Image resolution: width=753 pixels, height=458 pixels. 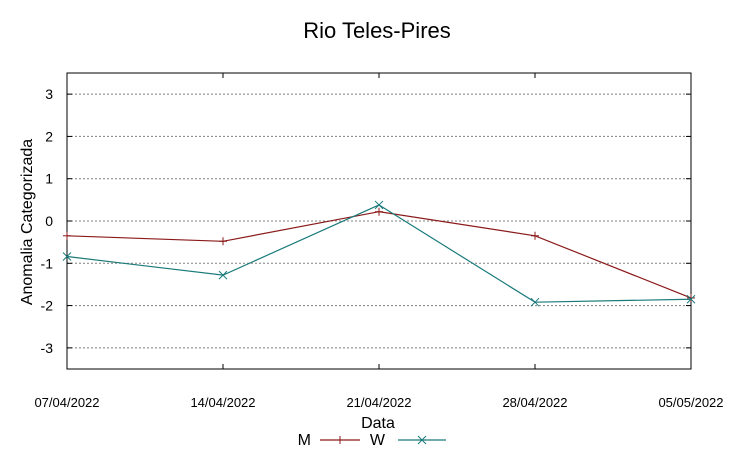 What do you see at coordinates (49, 94) in the screenshot?
I see `y-tick-label: 3` at bounding box center [49, 94].